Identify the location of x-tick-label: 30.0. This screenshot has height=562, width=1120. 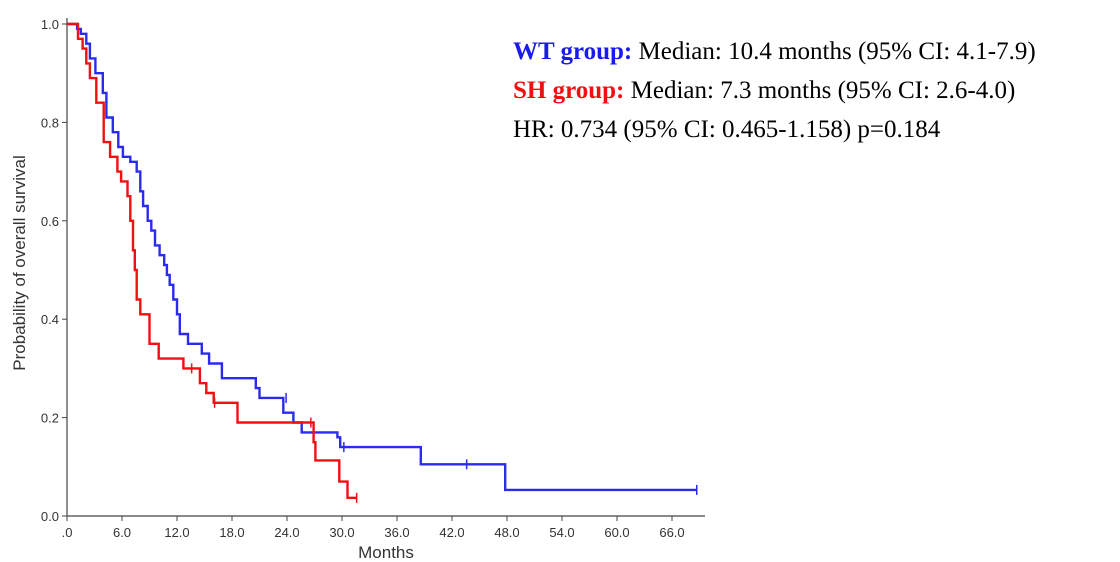
(341, 532).